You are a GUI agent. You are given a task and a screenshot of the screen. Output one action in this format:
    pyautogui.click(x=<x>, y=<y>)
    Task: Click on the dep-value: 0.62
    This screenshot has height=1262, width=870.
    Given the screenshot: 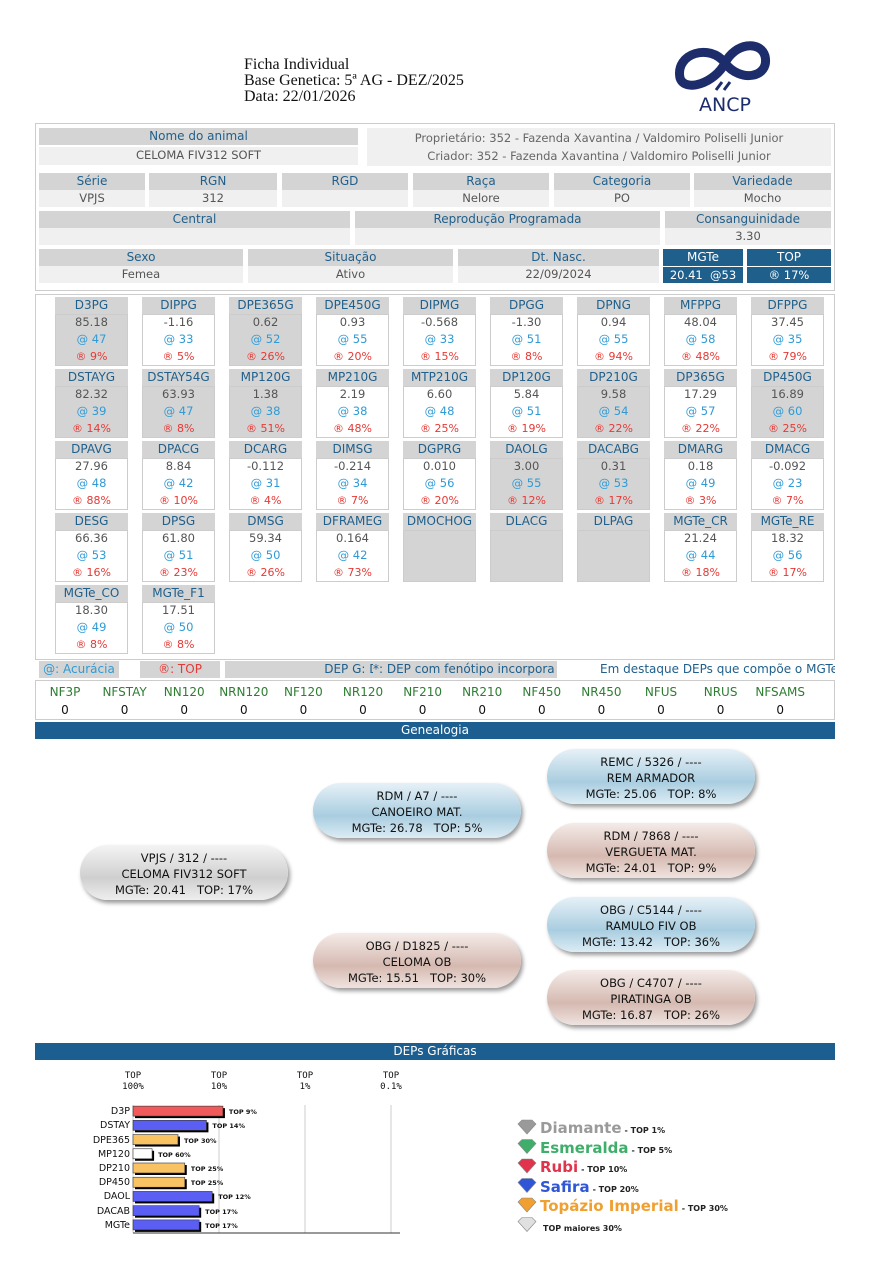 What is the action you would take?
    pyautogui.click(x=265, y=322)
    